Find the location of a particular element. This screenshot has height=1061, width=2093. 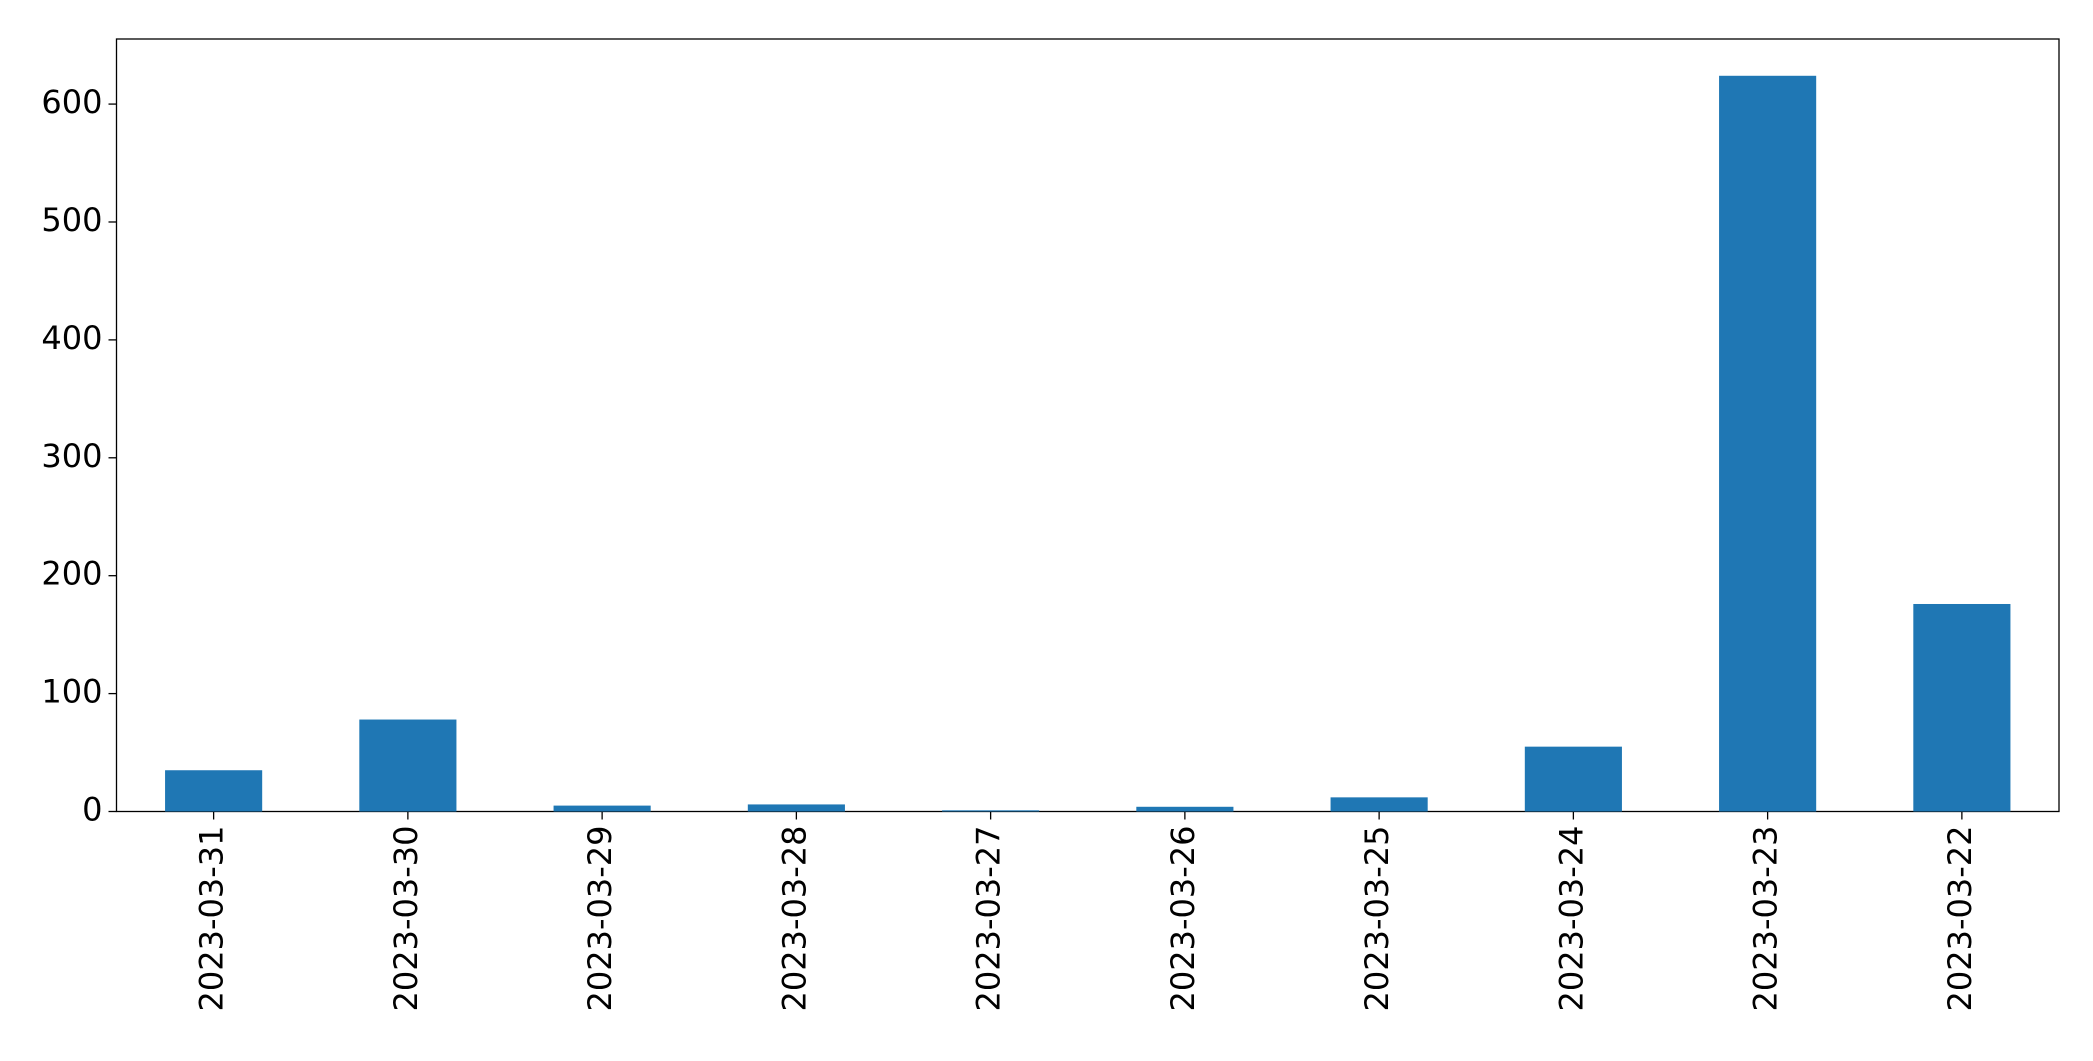

x-tick-label: 2023-03-25 is located at coordinates (1377, 919).